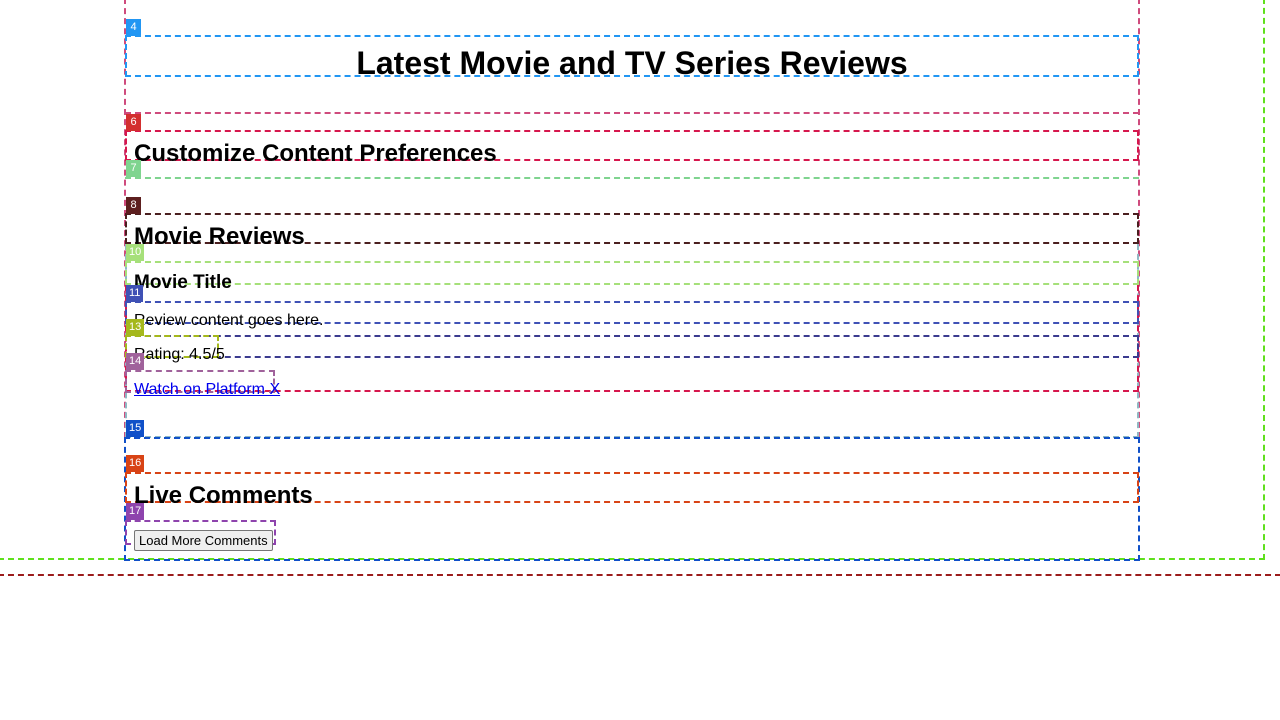 This screenshot has height=720, width=1280. What do you see at coordinates (135, 327) in the screenshot?
I see `overlay-tag-13: 13` at bounding box center [135, 327].